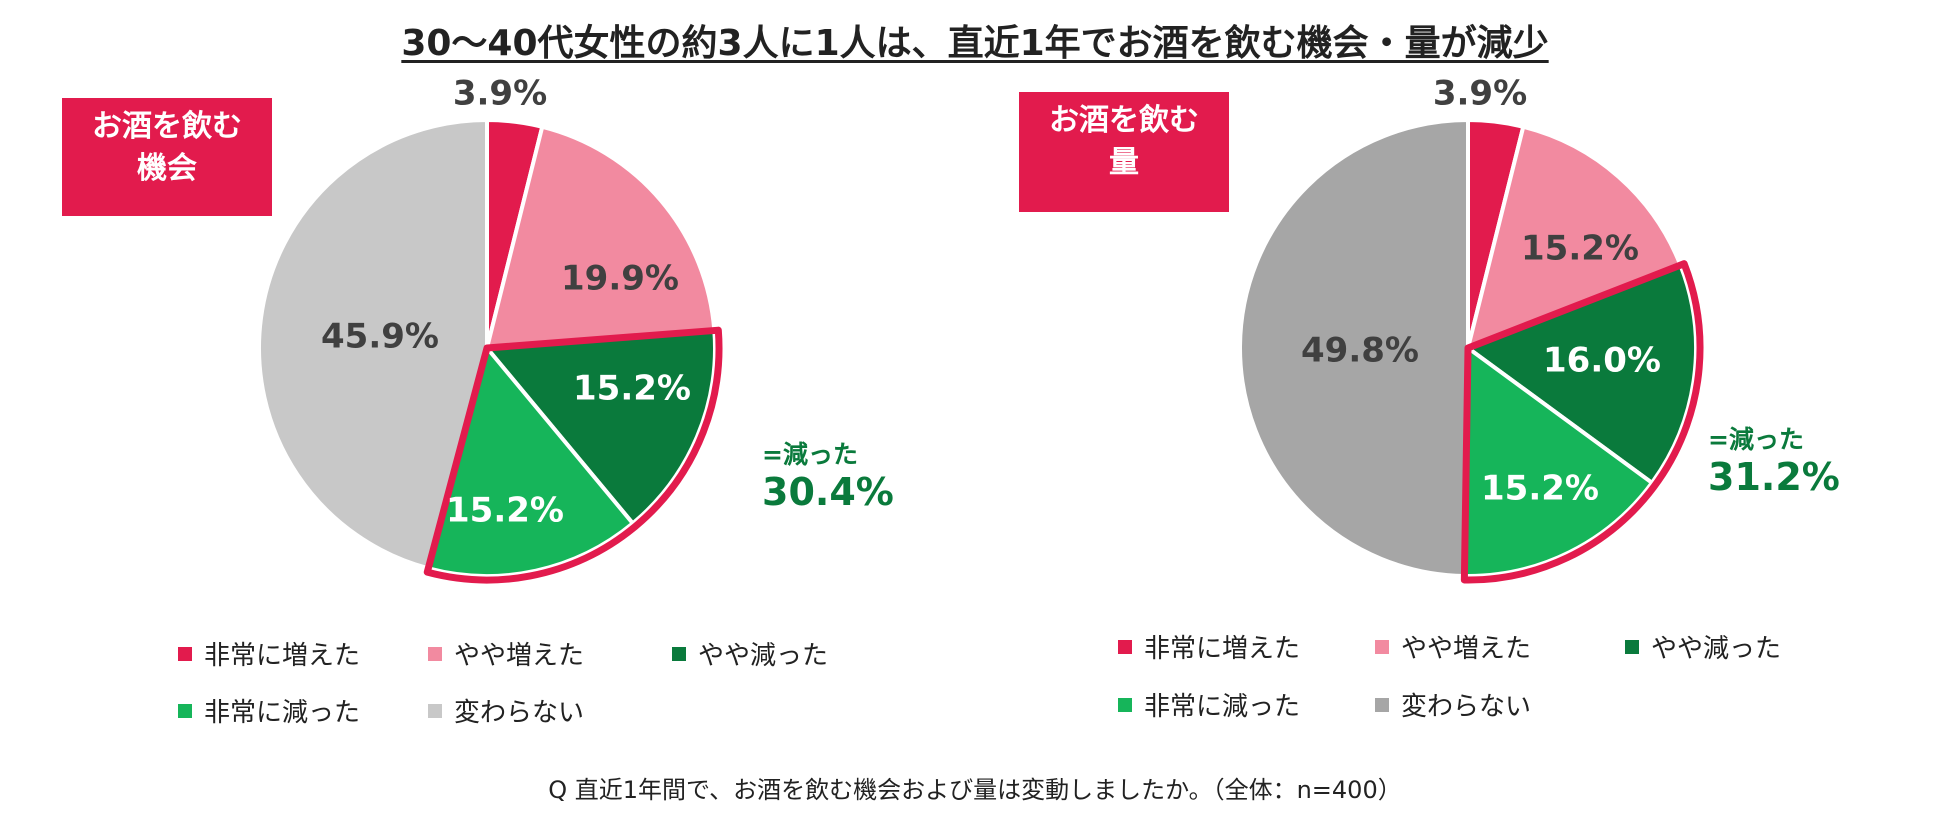 The image size is (1950, 814). I want to click on annotation-value: 30.4%, so click(828, 492).